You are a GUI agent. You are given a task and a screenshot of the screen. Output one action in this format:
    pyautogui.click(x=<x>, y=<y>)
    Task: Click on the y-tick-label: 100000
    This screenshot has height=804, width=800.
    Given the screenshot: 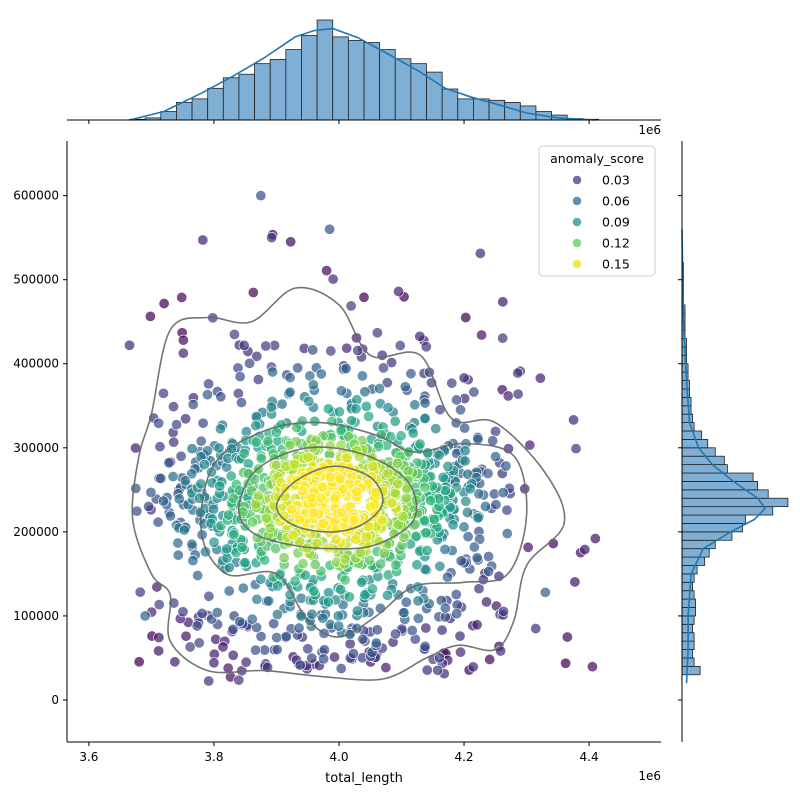 What is the action you would take?
    pyautogui.click(x=36, y=616)
    